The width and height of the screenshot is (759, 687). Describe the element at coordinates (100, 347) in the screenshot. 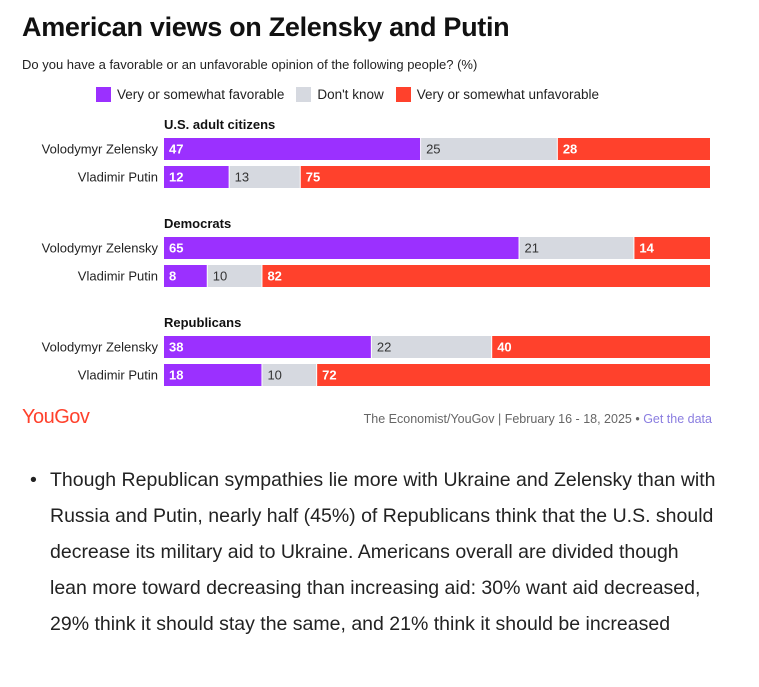

I see `row-label-2-0: Volodymyr Zelensky` at that location.